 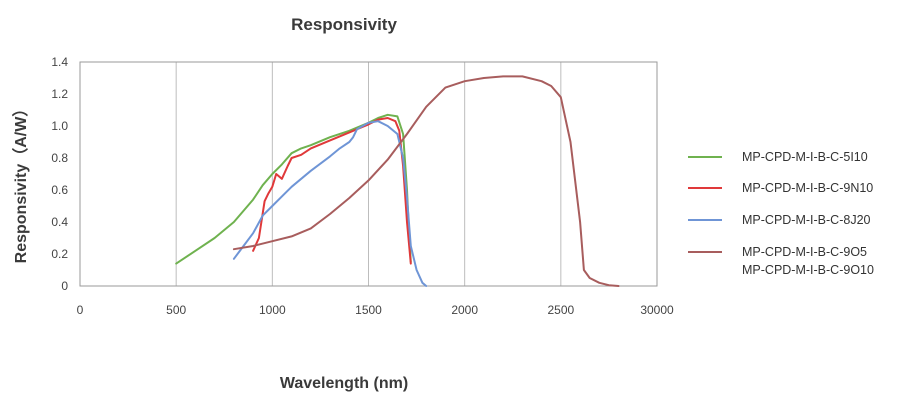 I want to click on x-tick-label: 0, so click(x=80, y=310).